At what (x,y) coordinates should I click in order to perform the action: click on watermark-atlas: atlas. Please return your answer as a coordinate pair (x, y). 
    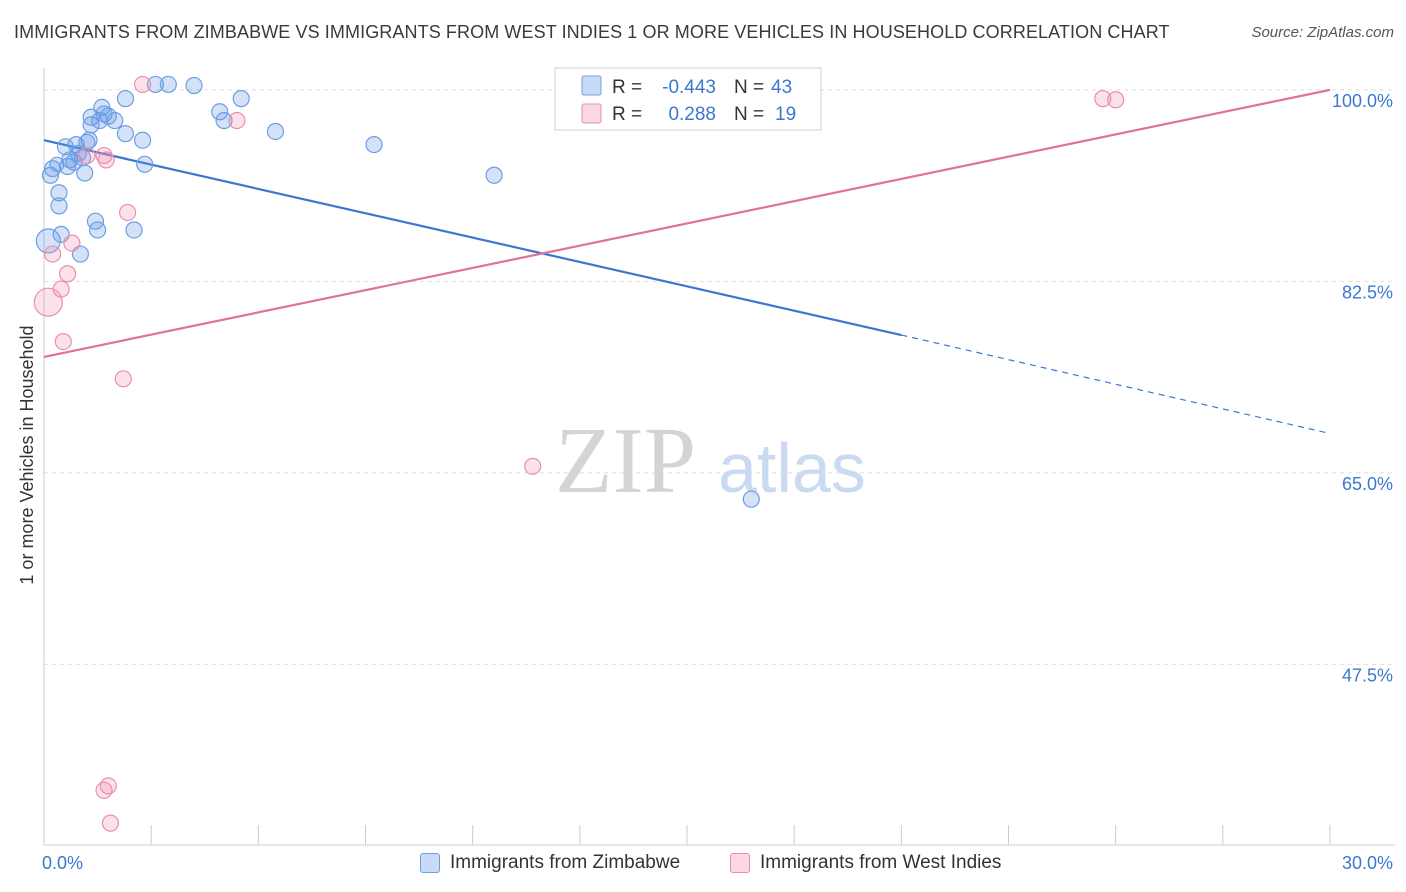
    Looking at the image, I should click on (792, 468).